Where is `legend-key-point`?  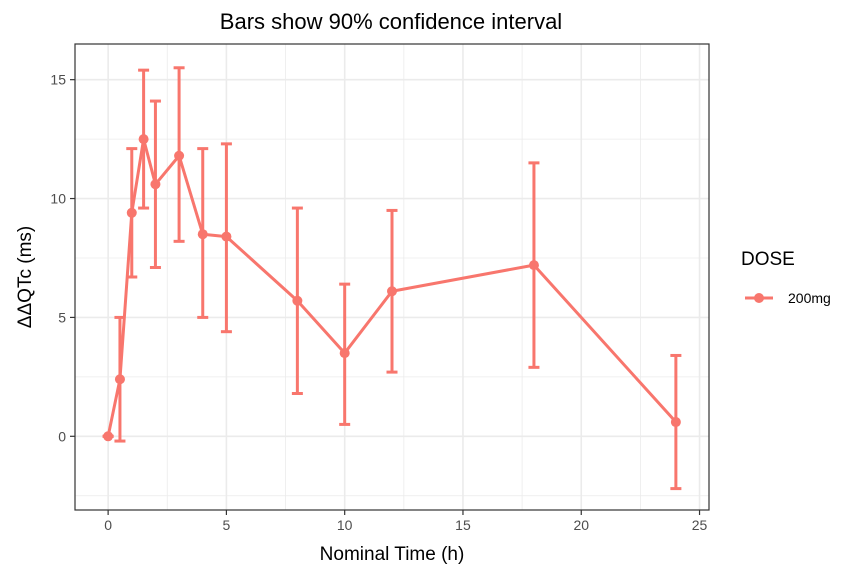 legend-key-point is located at coordinates (759, 298).